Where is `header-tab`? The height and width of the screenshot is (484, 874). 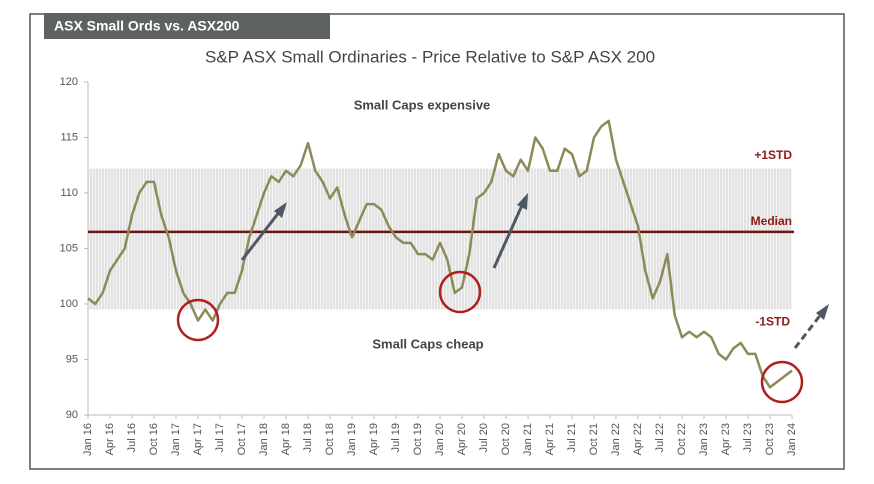 header-tab is located at coordinates (187, 26).